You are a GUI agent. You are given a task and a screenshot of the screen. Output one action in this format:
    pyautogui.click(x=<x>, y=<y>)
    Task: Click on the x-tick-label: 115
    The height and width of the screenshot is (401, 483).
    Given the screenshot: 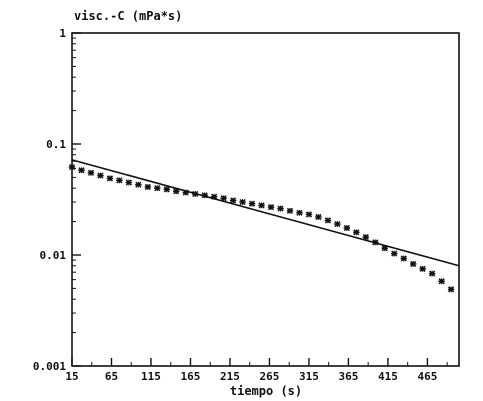 What is the action you would take?
    pyautogui.click(x=151, y=376)
    